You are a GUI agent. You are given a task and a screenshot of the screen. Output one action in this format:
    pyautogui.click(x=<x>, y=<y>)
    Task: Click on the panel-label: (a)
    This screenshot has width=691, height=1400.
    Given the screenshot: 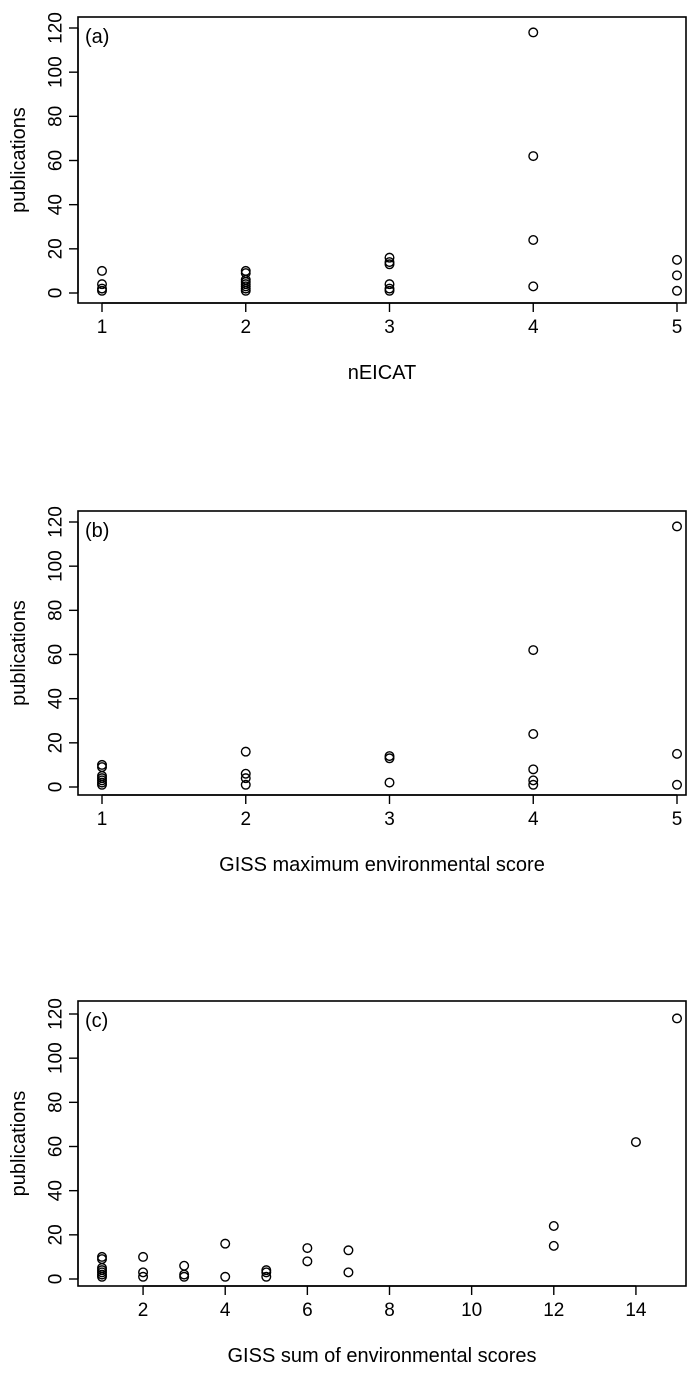 What is the action you would take?
    pyautogui.click(x=97, y=37)
    